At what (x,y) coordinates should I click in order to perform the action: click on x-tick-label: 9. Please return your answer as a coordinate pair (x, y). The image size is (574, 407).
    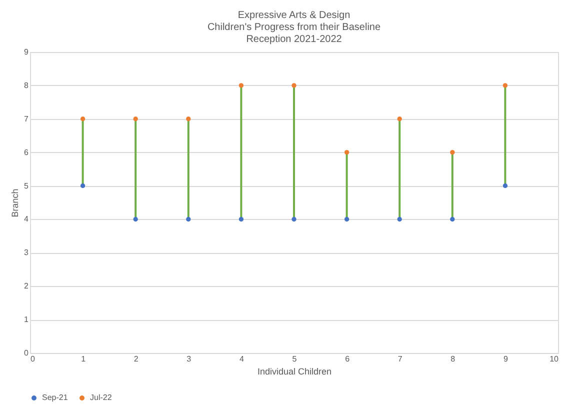
    Looking at the image, I should click on (505, 359).